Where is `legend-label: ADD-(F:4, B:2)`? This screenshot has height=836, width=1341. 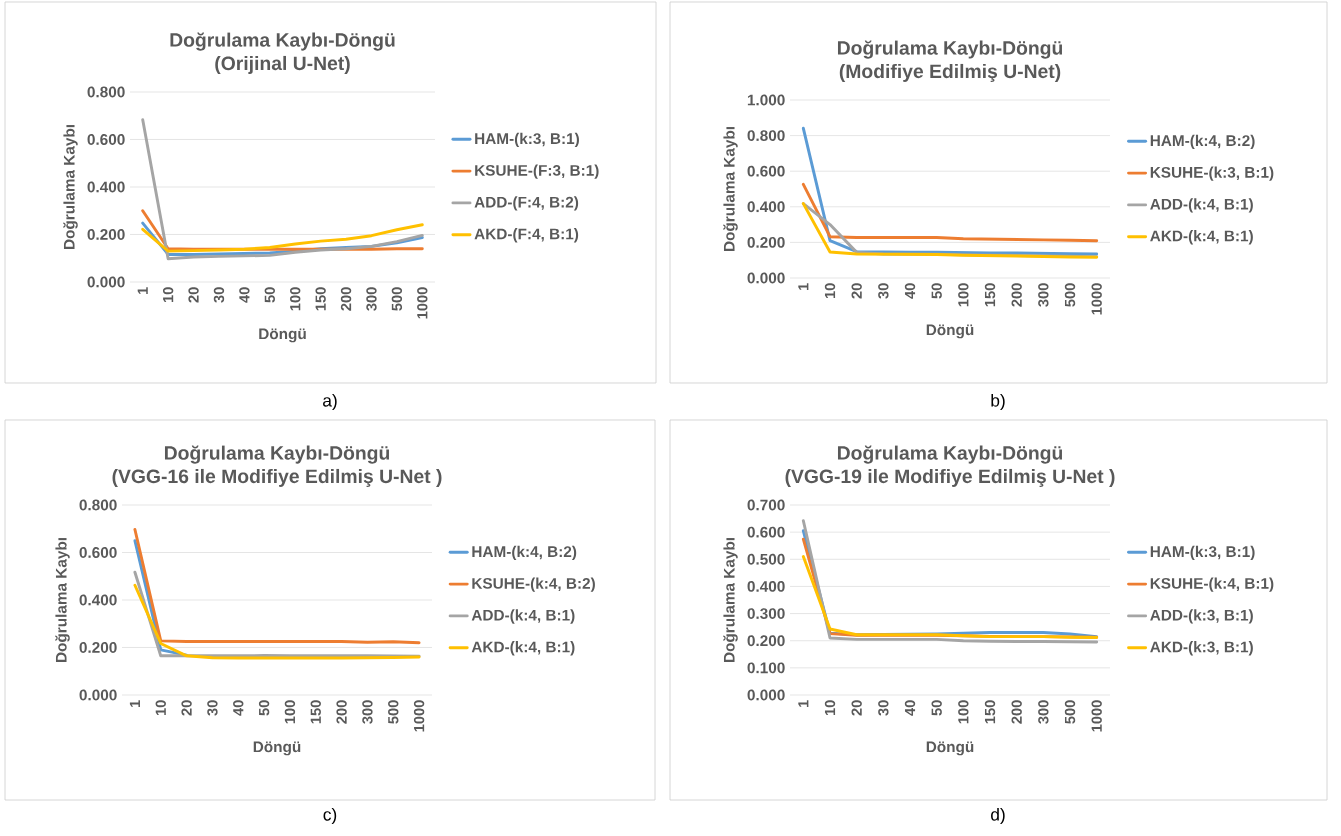
legend-label: ADD-(F:4, B:2) is located at coordinates (526, 203).